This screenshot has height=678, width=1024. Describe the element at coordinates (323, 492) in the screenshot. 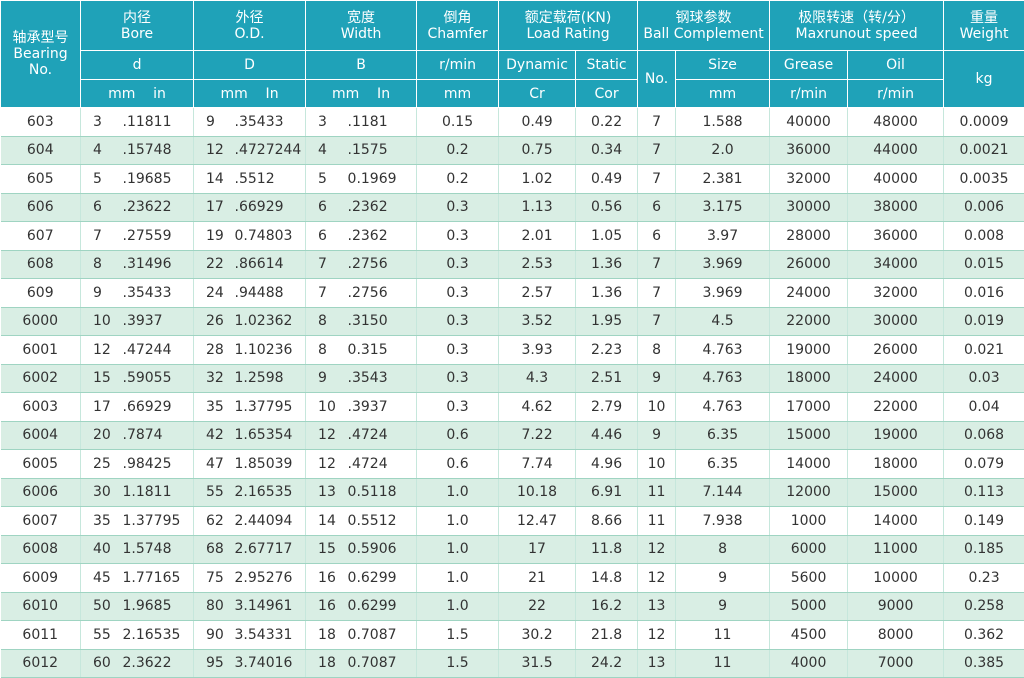

I see `cell-width-mm: 13` at that location.